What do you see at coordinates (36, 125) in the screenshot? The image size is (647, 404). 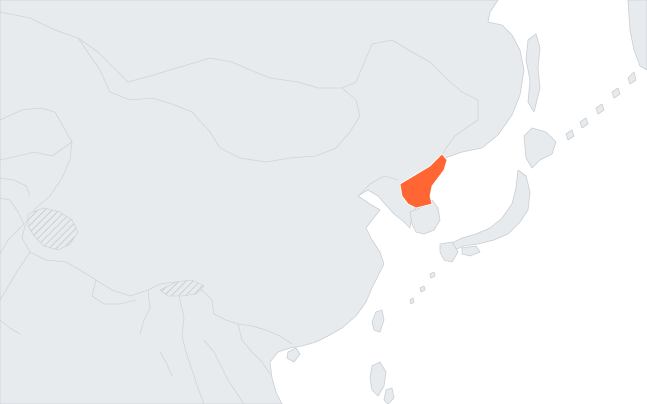 I see `border-kazakhstan` at bounding box center [36, 125].